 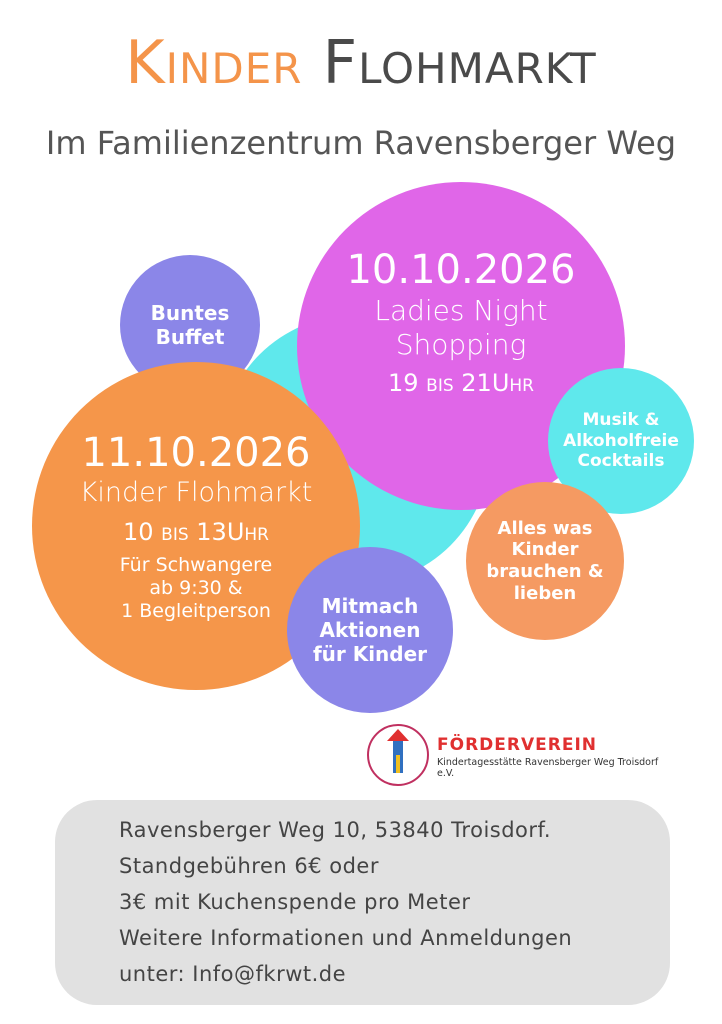 What do you see at coordinates (361, 143) in the screenshot?
I see `subtitle: Im Familienzentrum Ravensberger Weg` at bounding box center [361, 143].